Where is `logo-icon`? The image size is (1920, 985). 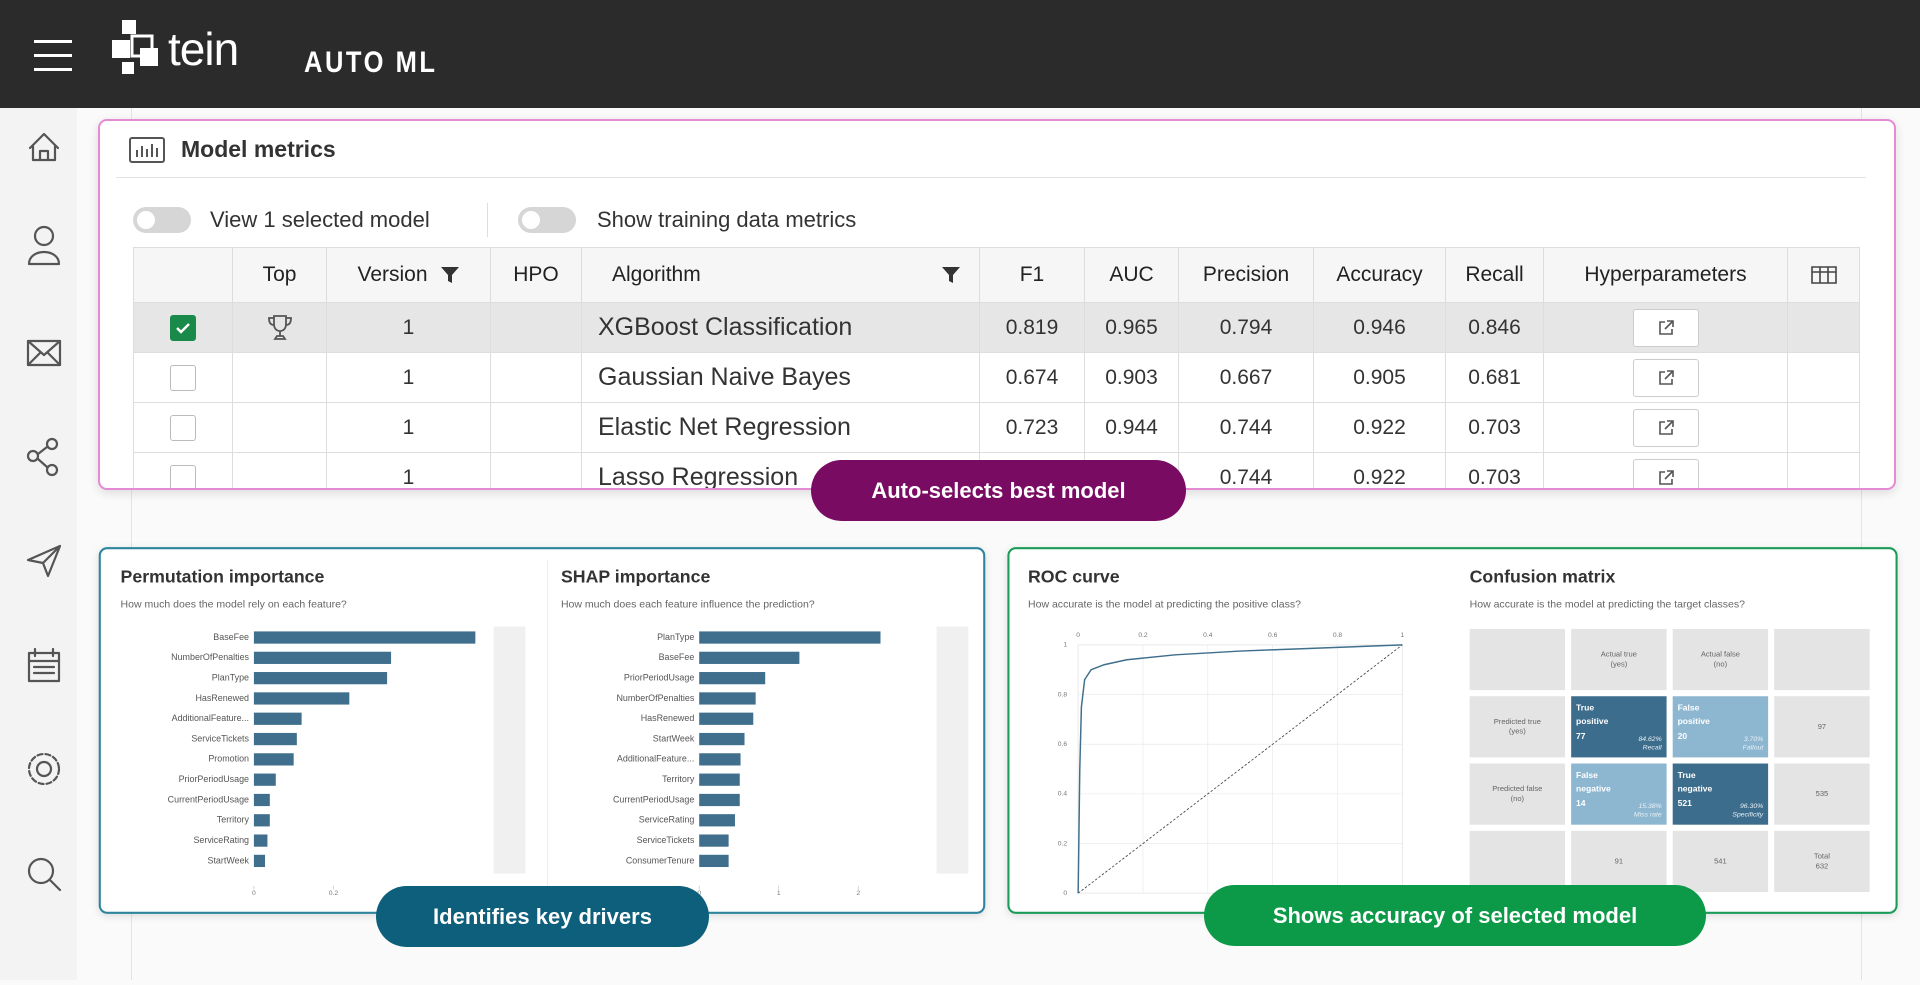
logo-icon is located at coordinates (135, 47).